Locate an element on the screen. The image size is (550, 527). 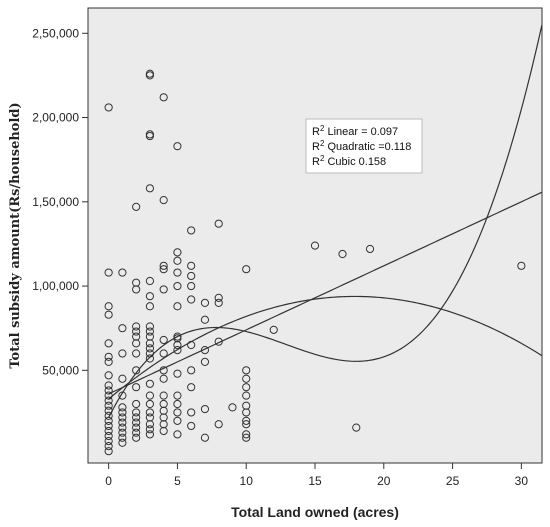
x-tick-label: 15 is located at coordinates (315, 481).